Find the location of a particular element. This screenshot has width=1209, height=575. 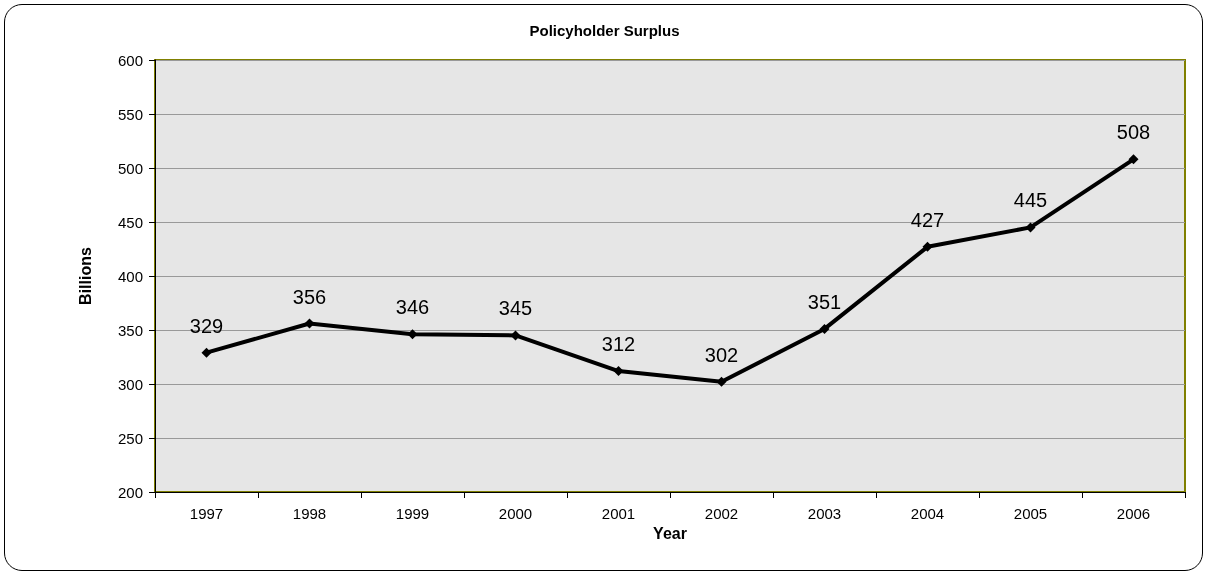

x-tick-label: 1997 is located at coordinates (206, 513).